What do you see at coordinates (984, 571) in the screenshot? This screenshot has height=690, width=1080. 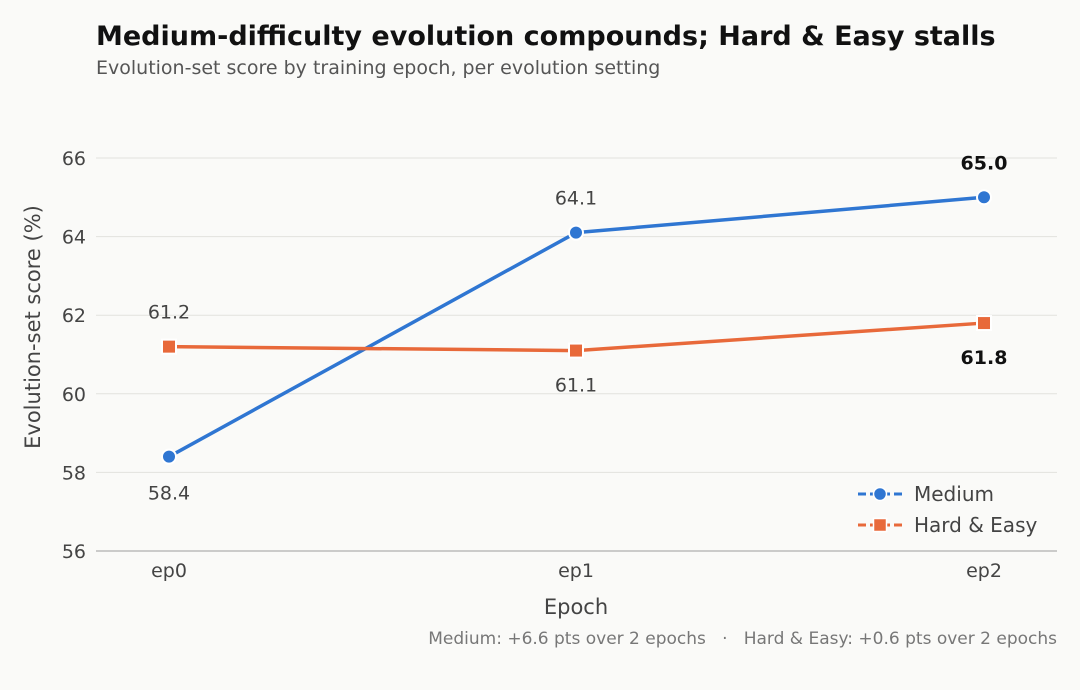 I see `x-tick-label: ep2` at bounding box center [984, 571].